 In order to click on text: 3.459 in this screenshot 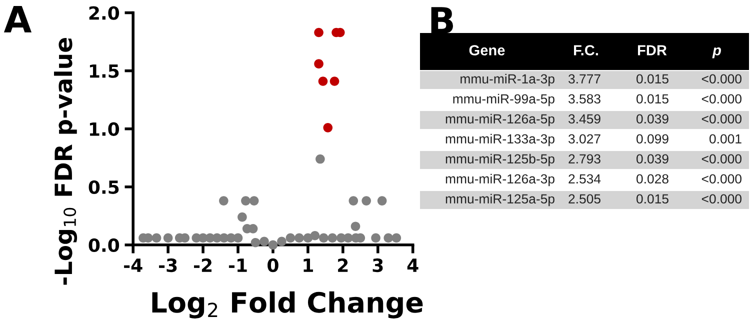, I will do `click(584, 119)`.